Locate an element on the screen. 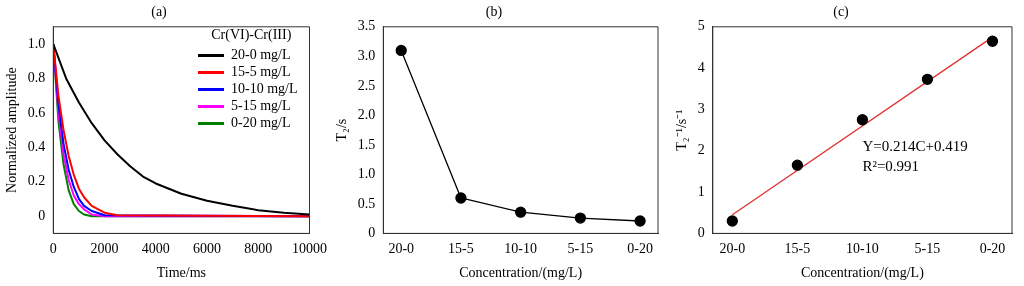  y-tick-label: 3.5 is located at coordinates (366, 26).